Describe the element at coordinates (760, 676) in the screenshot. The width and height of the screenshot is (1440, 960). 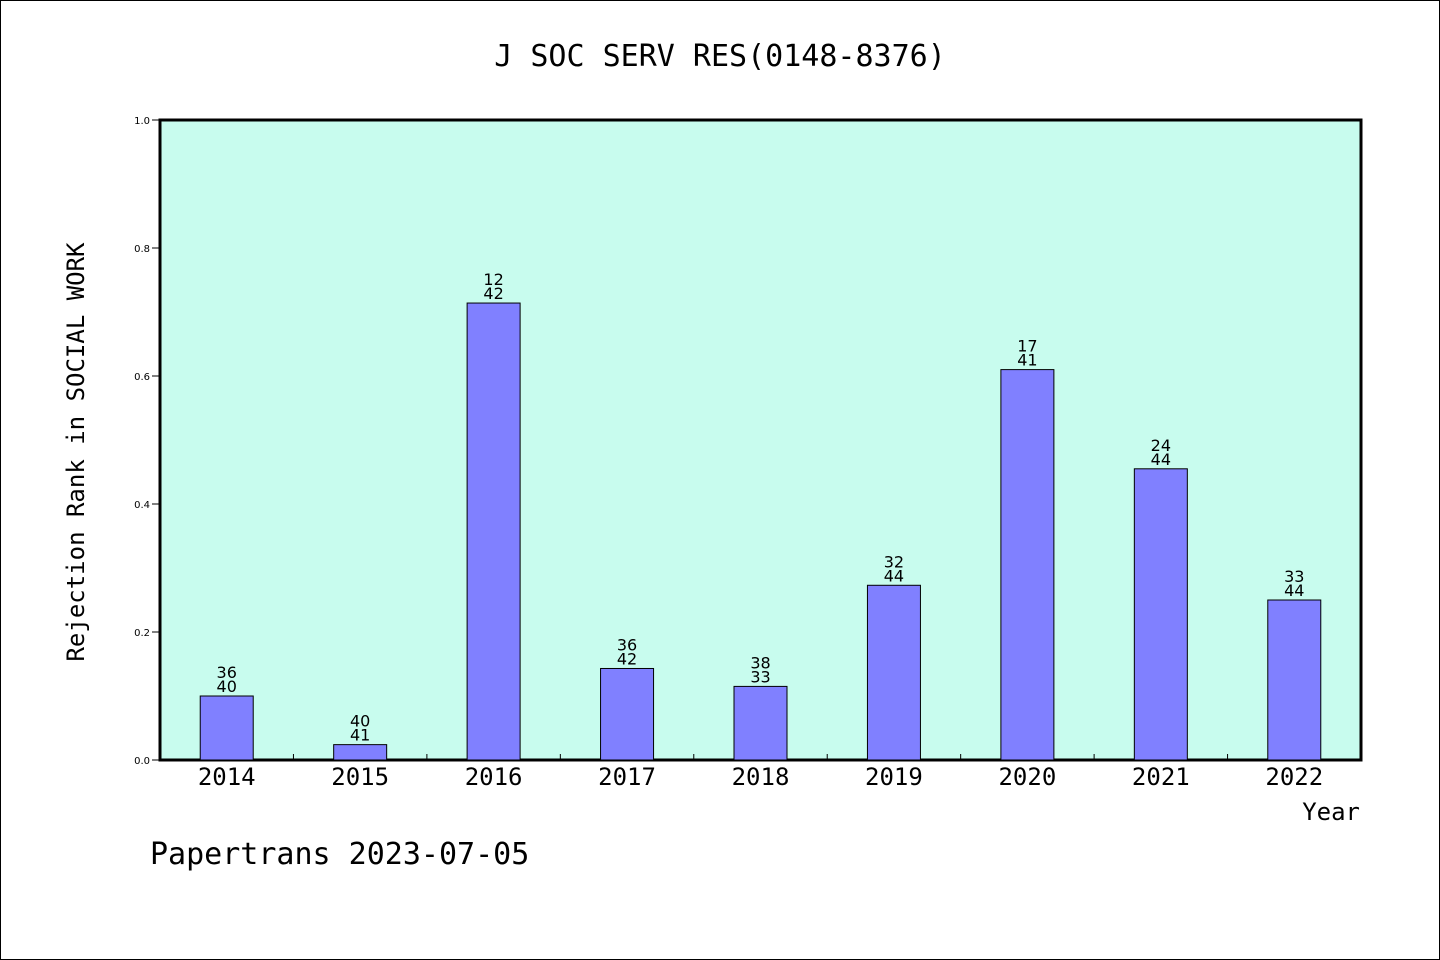
I see `bar-total-label: 33` at that location.